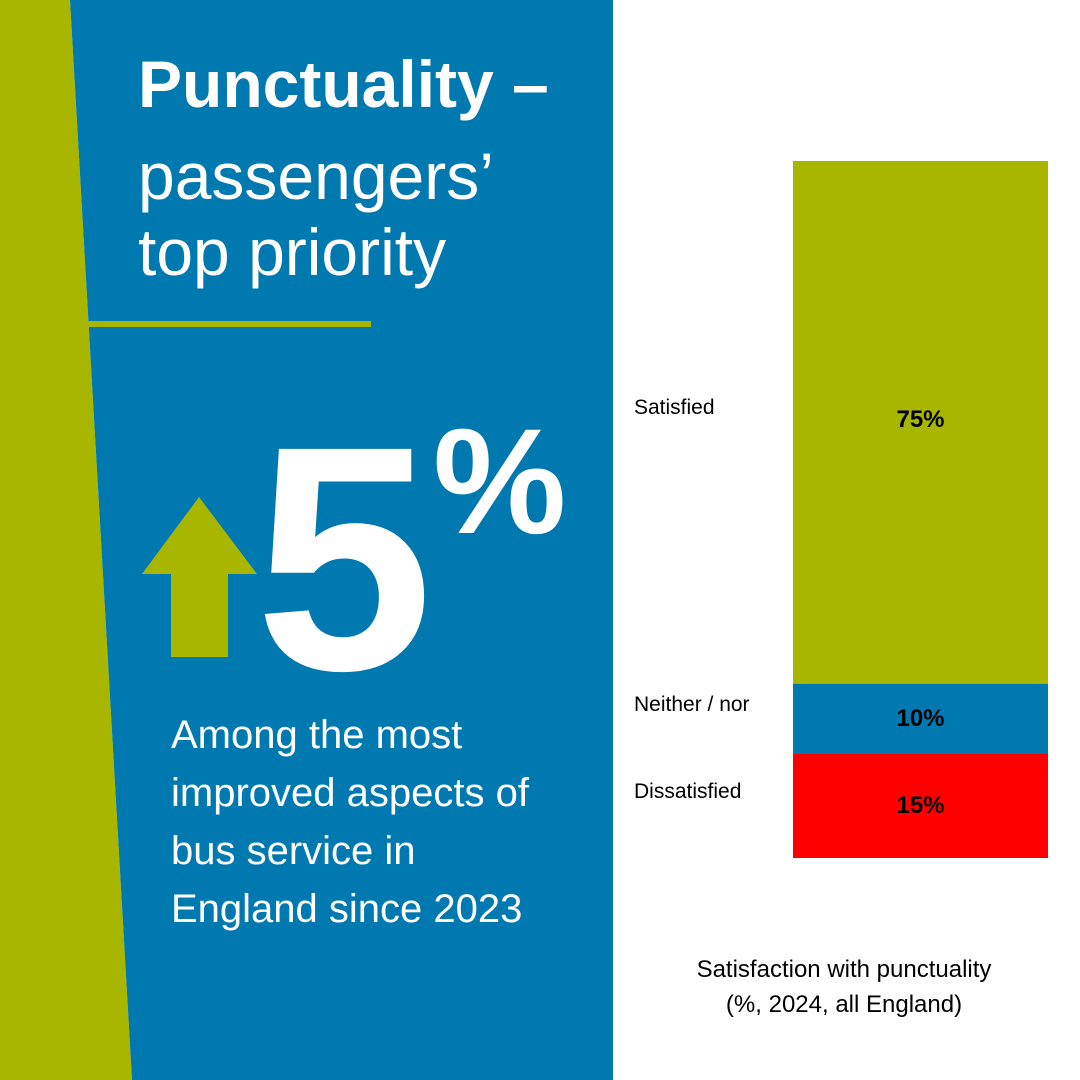  I want to click on stat-description-line-3: bus service in, so click(293, 851).